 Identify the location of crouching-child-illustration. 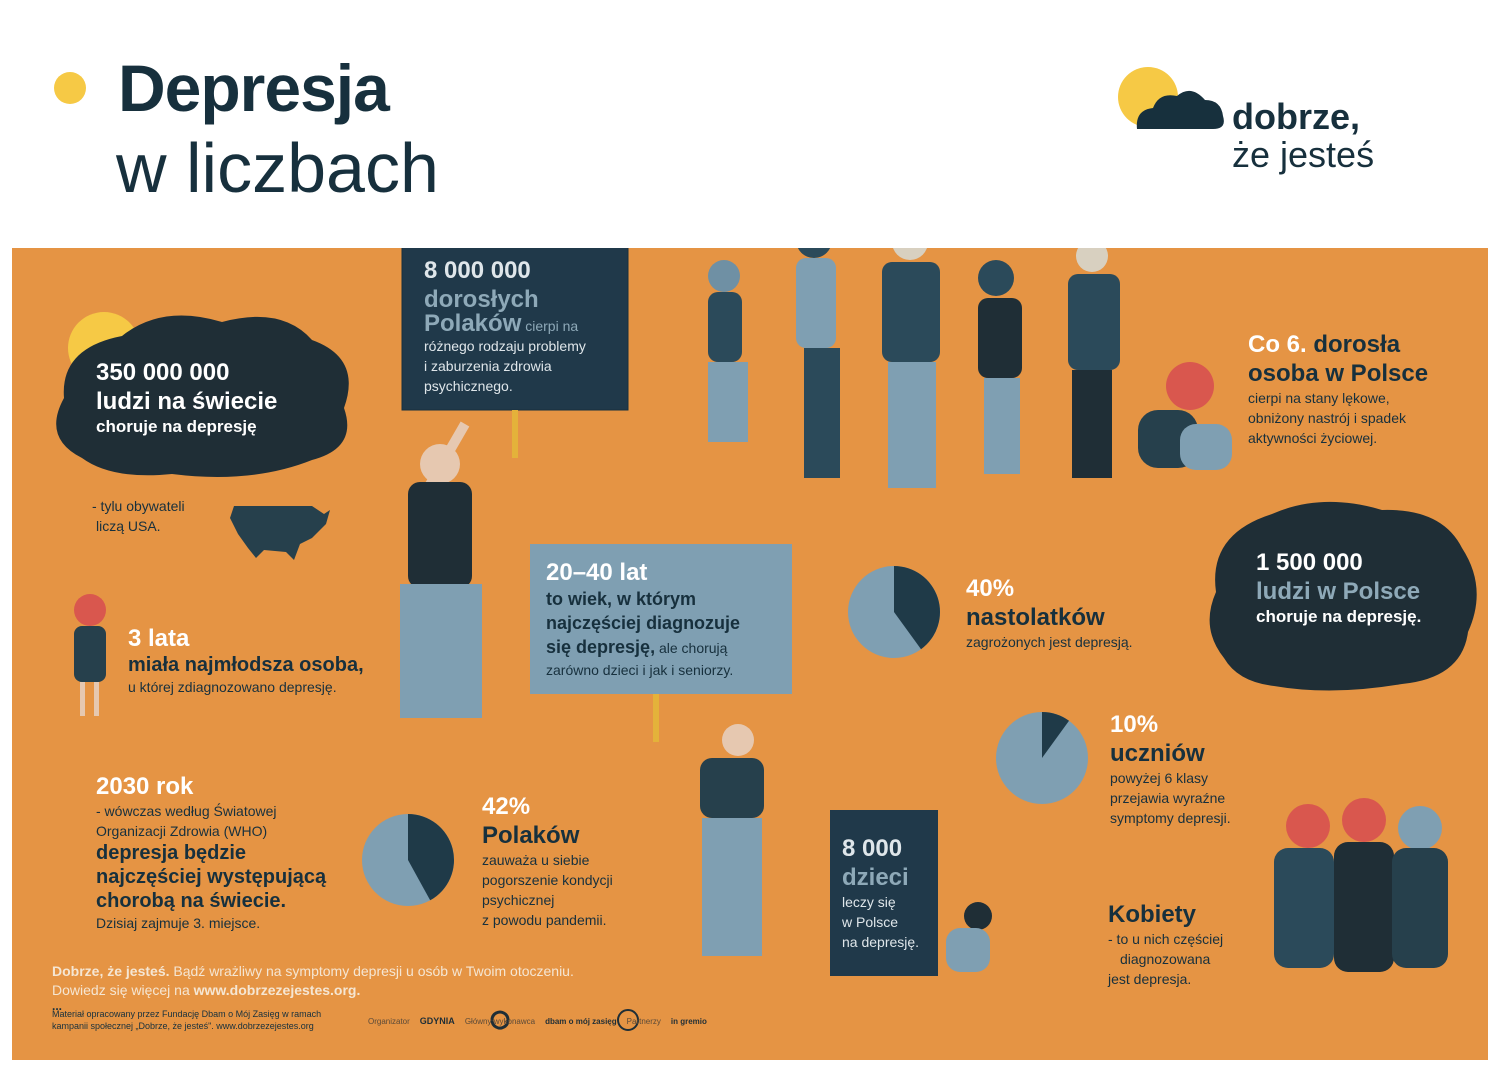
(969, 937).